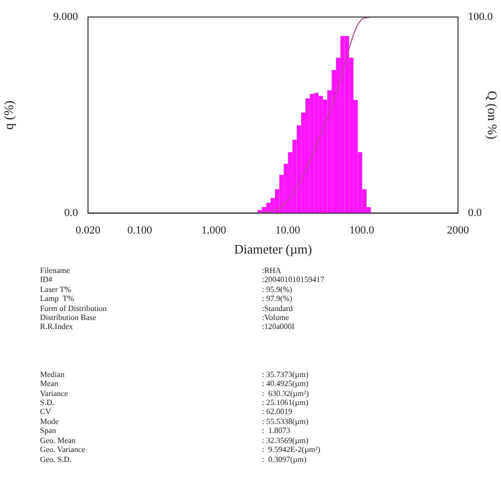 This screenshot has width=501, height=485. Describe the element at coordinates (276, 431) in the screenshot. I see `text: : 1.8073` at that location.